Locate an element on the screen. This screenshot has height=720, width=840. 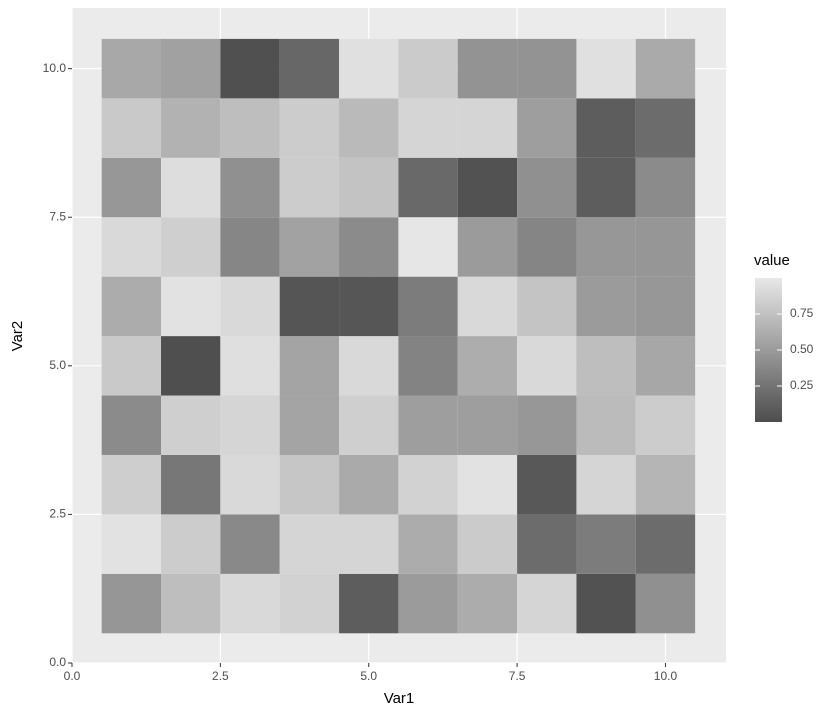
colorbar-label: 0.50 is located at coordinates (802, 349).